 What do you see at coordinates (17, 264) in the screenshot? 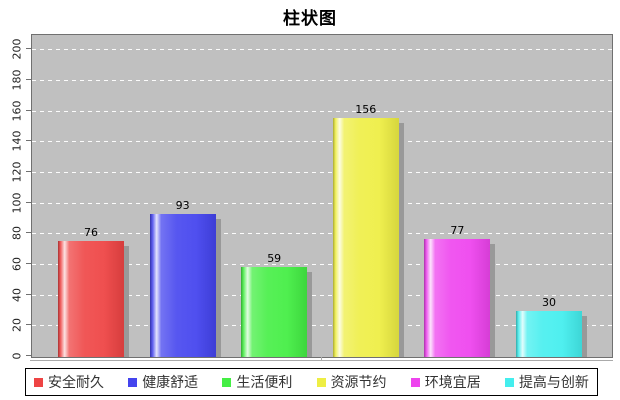
I see `y-axis-tick-label: 60` at bounding box center [17, 264].